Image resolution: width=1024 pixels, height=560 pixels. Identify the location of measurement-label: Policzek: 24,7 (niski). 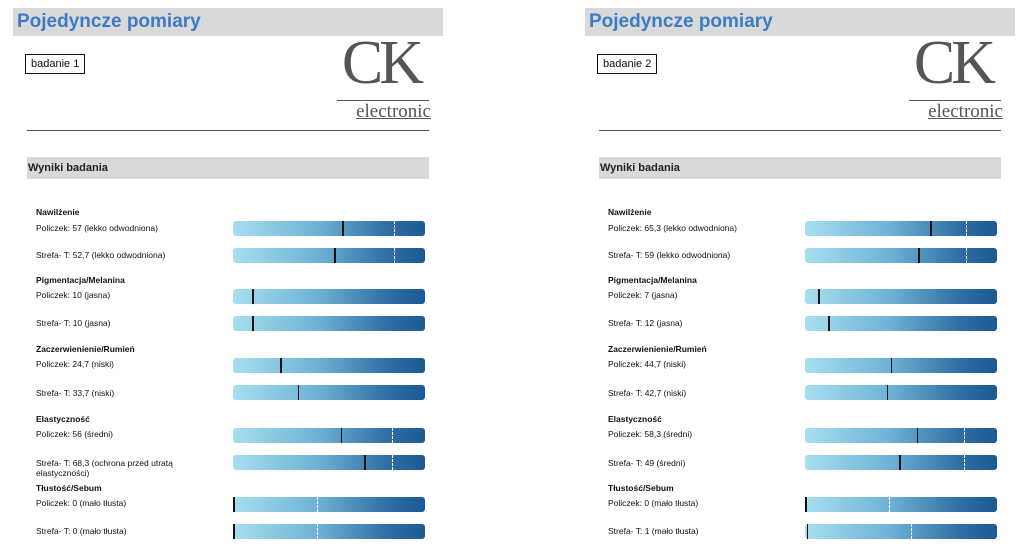
(75, 364).